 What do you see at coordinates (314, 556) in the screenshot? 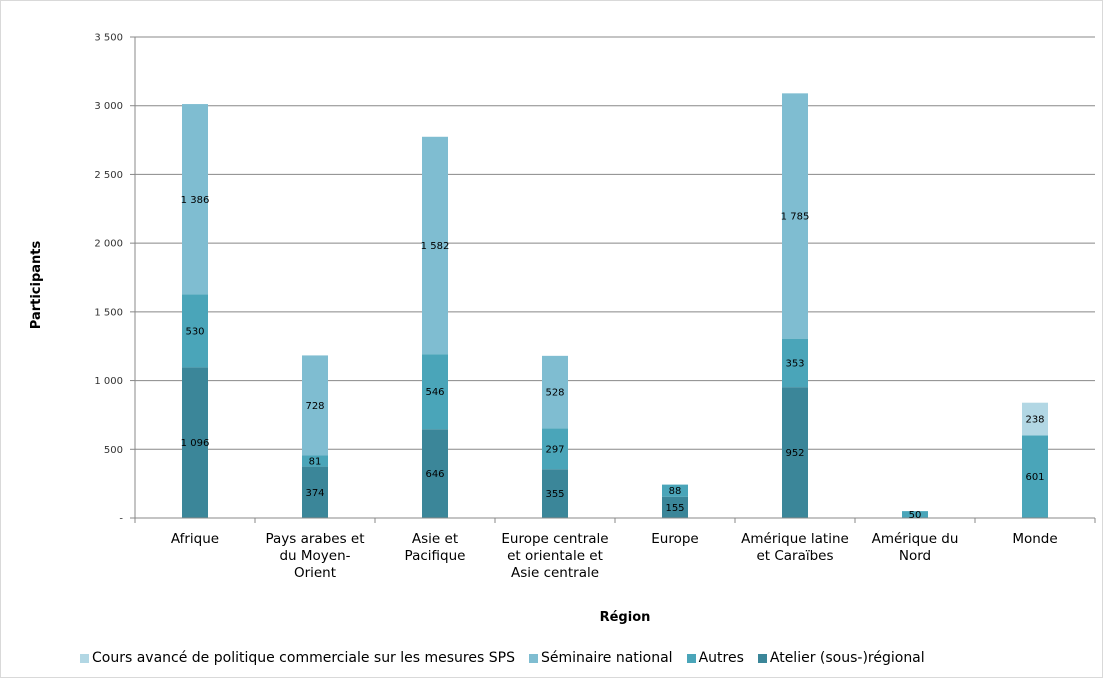
I see `category-label: Pays arabes et du Moyen-Orient` at bounding box center [314, 556].